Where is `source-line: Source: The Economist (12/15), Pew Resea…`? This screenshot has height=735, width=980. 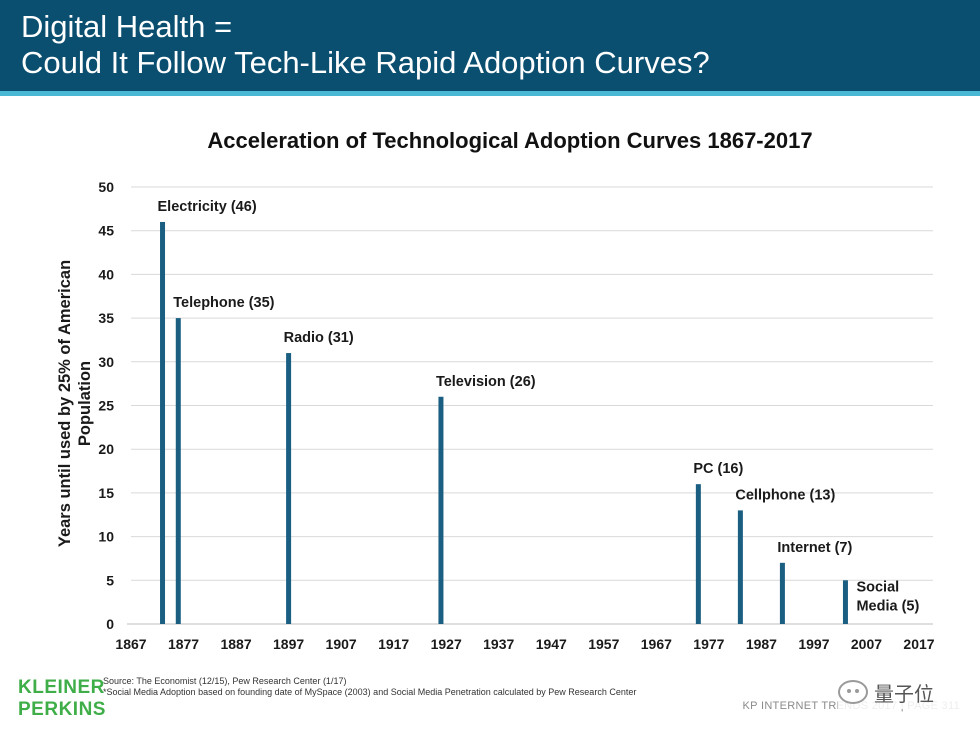 source-line: Source: The Economist (12/15), Pew Resea… is located at coordinates (225, 681).